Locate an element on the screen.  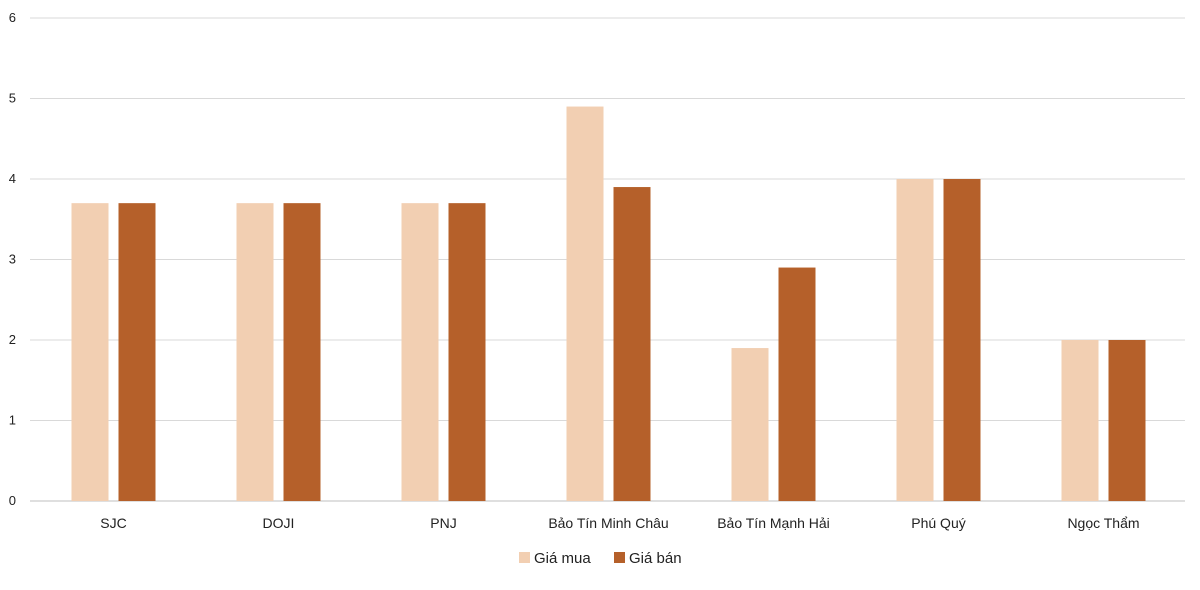
y-axis-ticks: 0 1 2 3 4 5 6 is located at coordinates (12, 259).